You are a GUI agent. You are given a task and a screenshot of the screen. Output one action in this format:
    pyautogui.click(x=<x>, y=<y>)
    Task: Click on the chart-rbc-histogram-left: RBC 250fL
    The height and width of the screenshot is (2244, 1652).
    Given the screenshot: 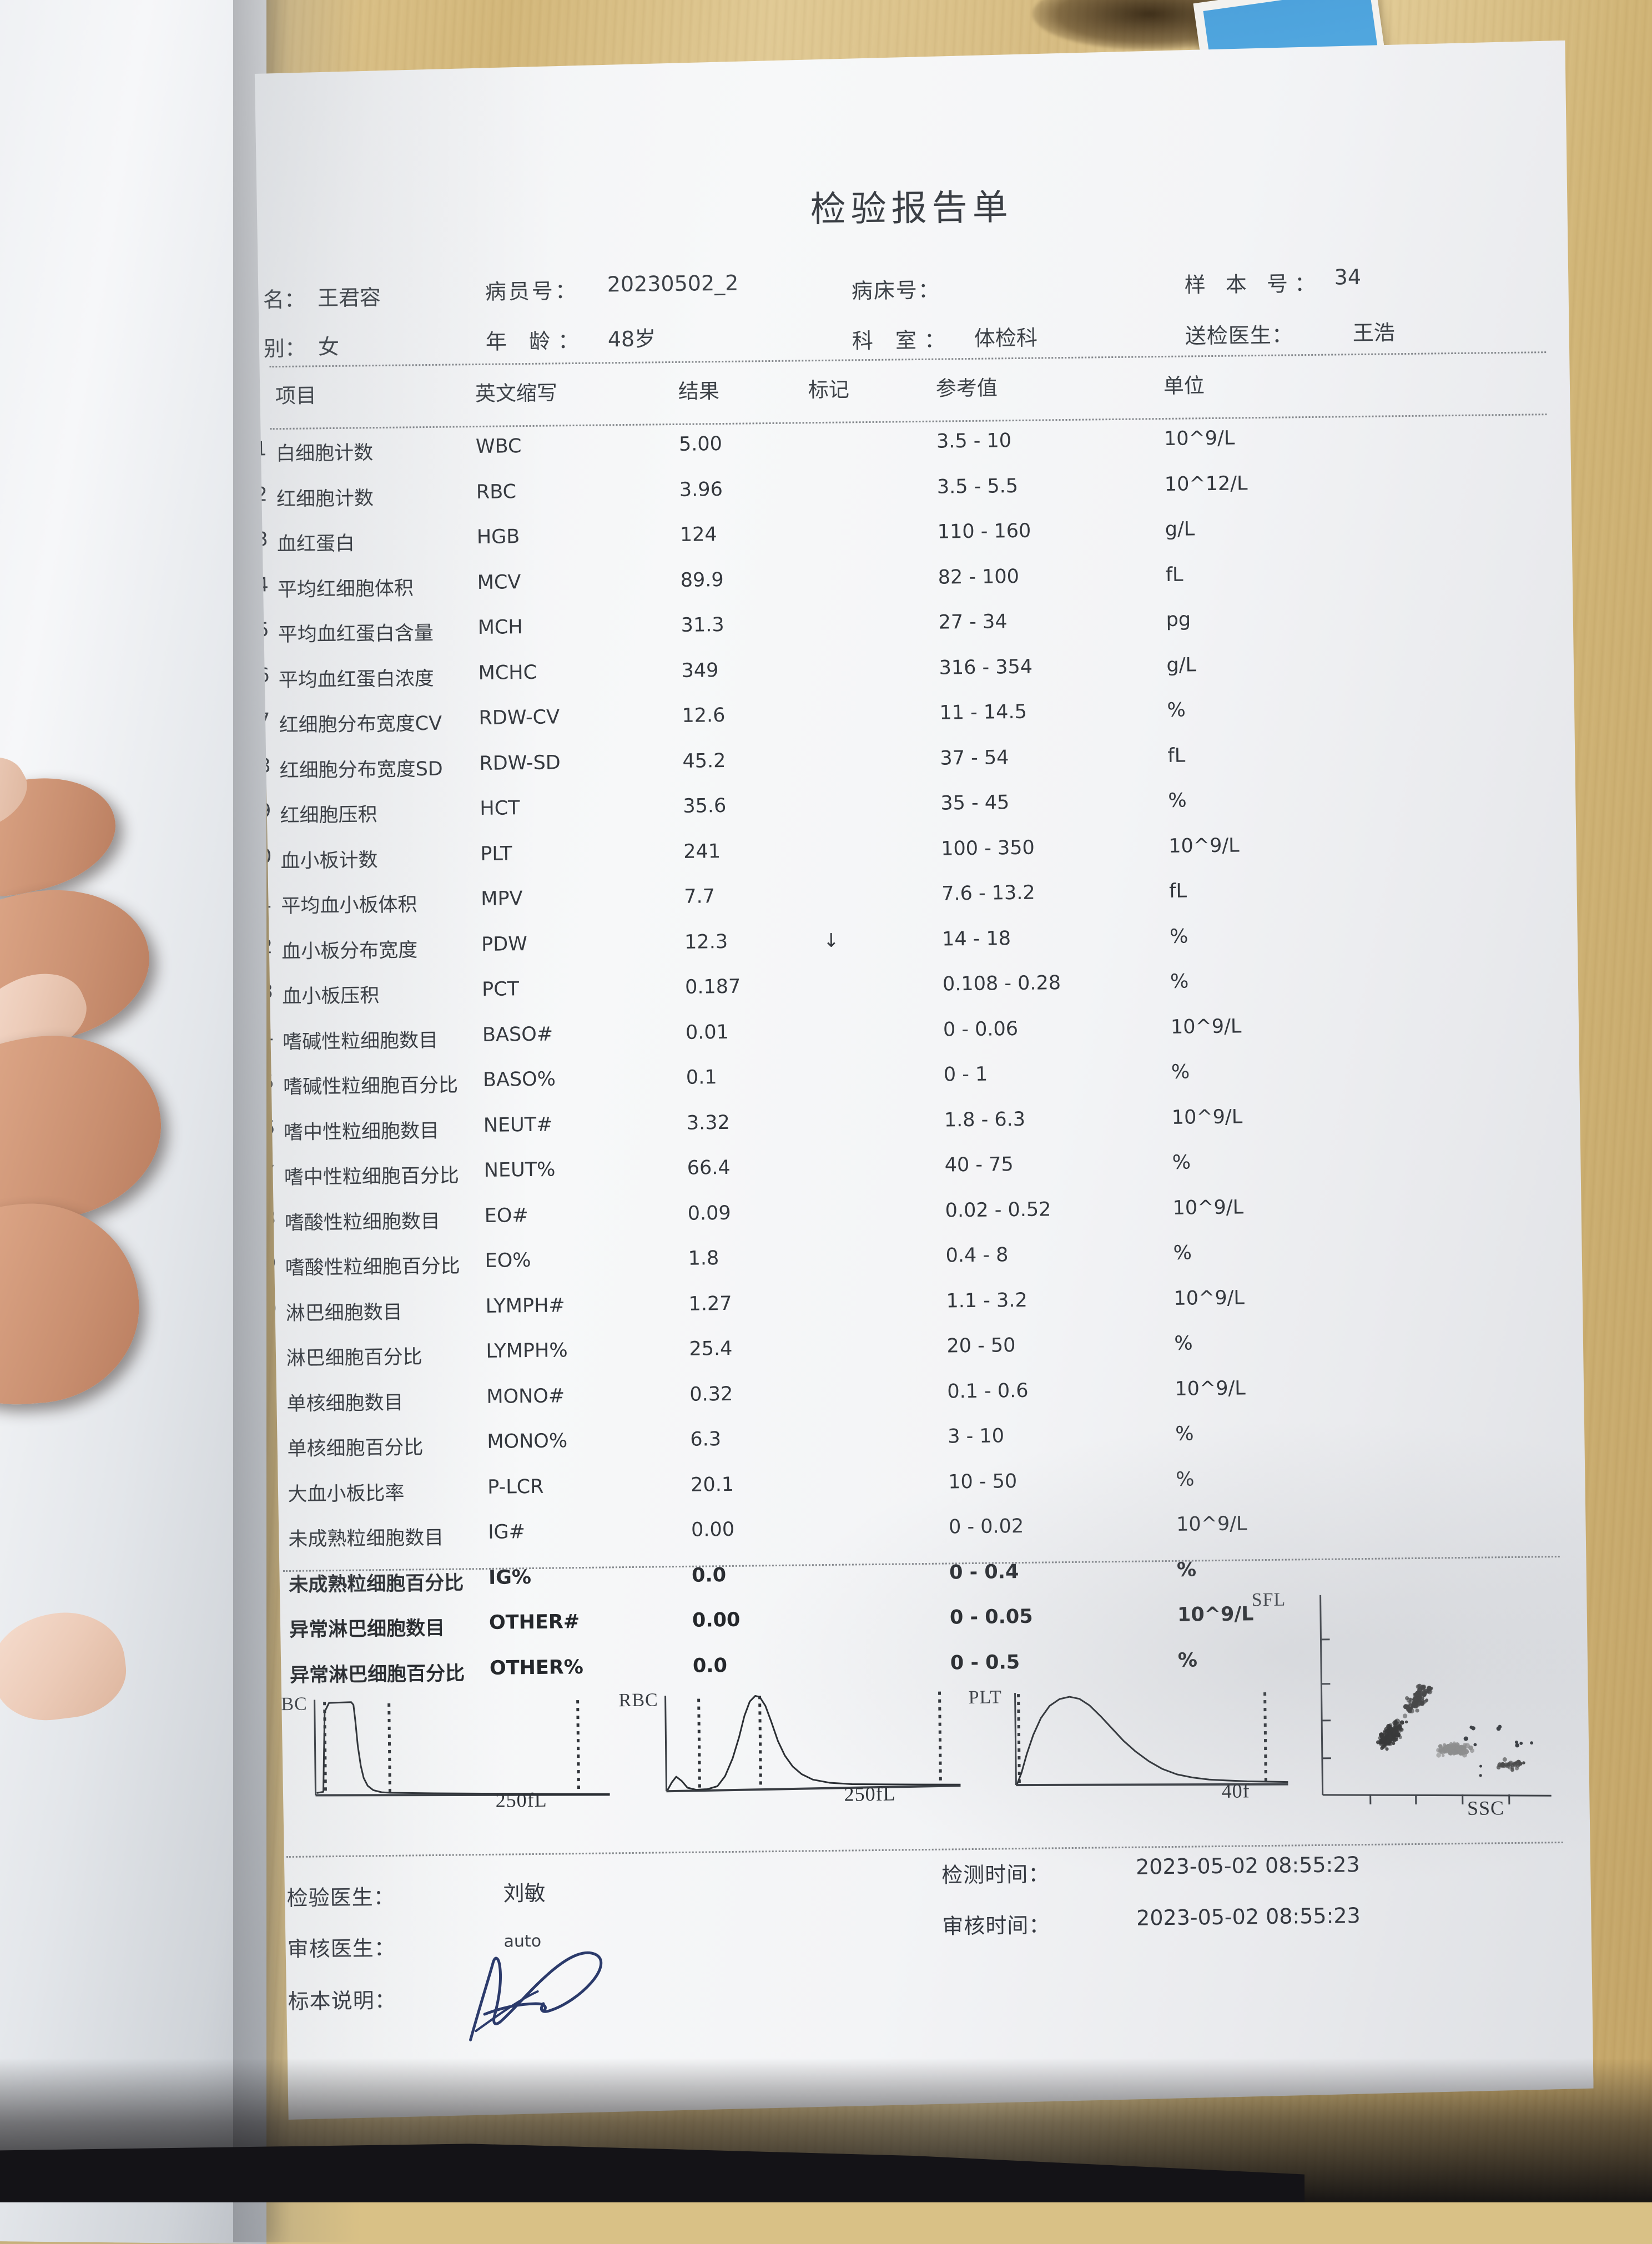 What is the action you would take?
    pyautogui.click(x=456, y=1751)
    